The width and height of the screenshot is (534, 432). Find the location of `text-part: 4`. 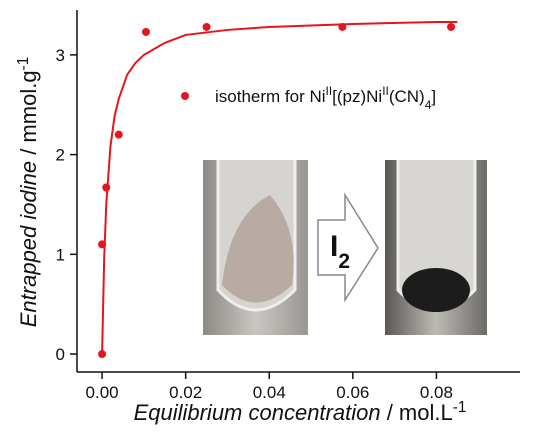

text-part: 4 is located at coordinates (428, 105).